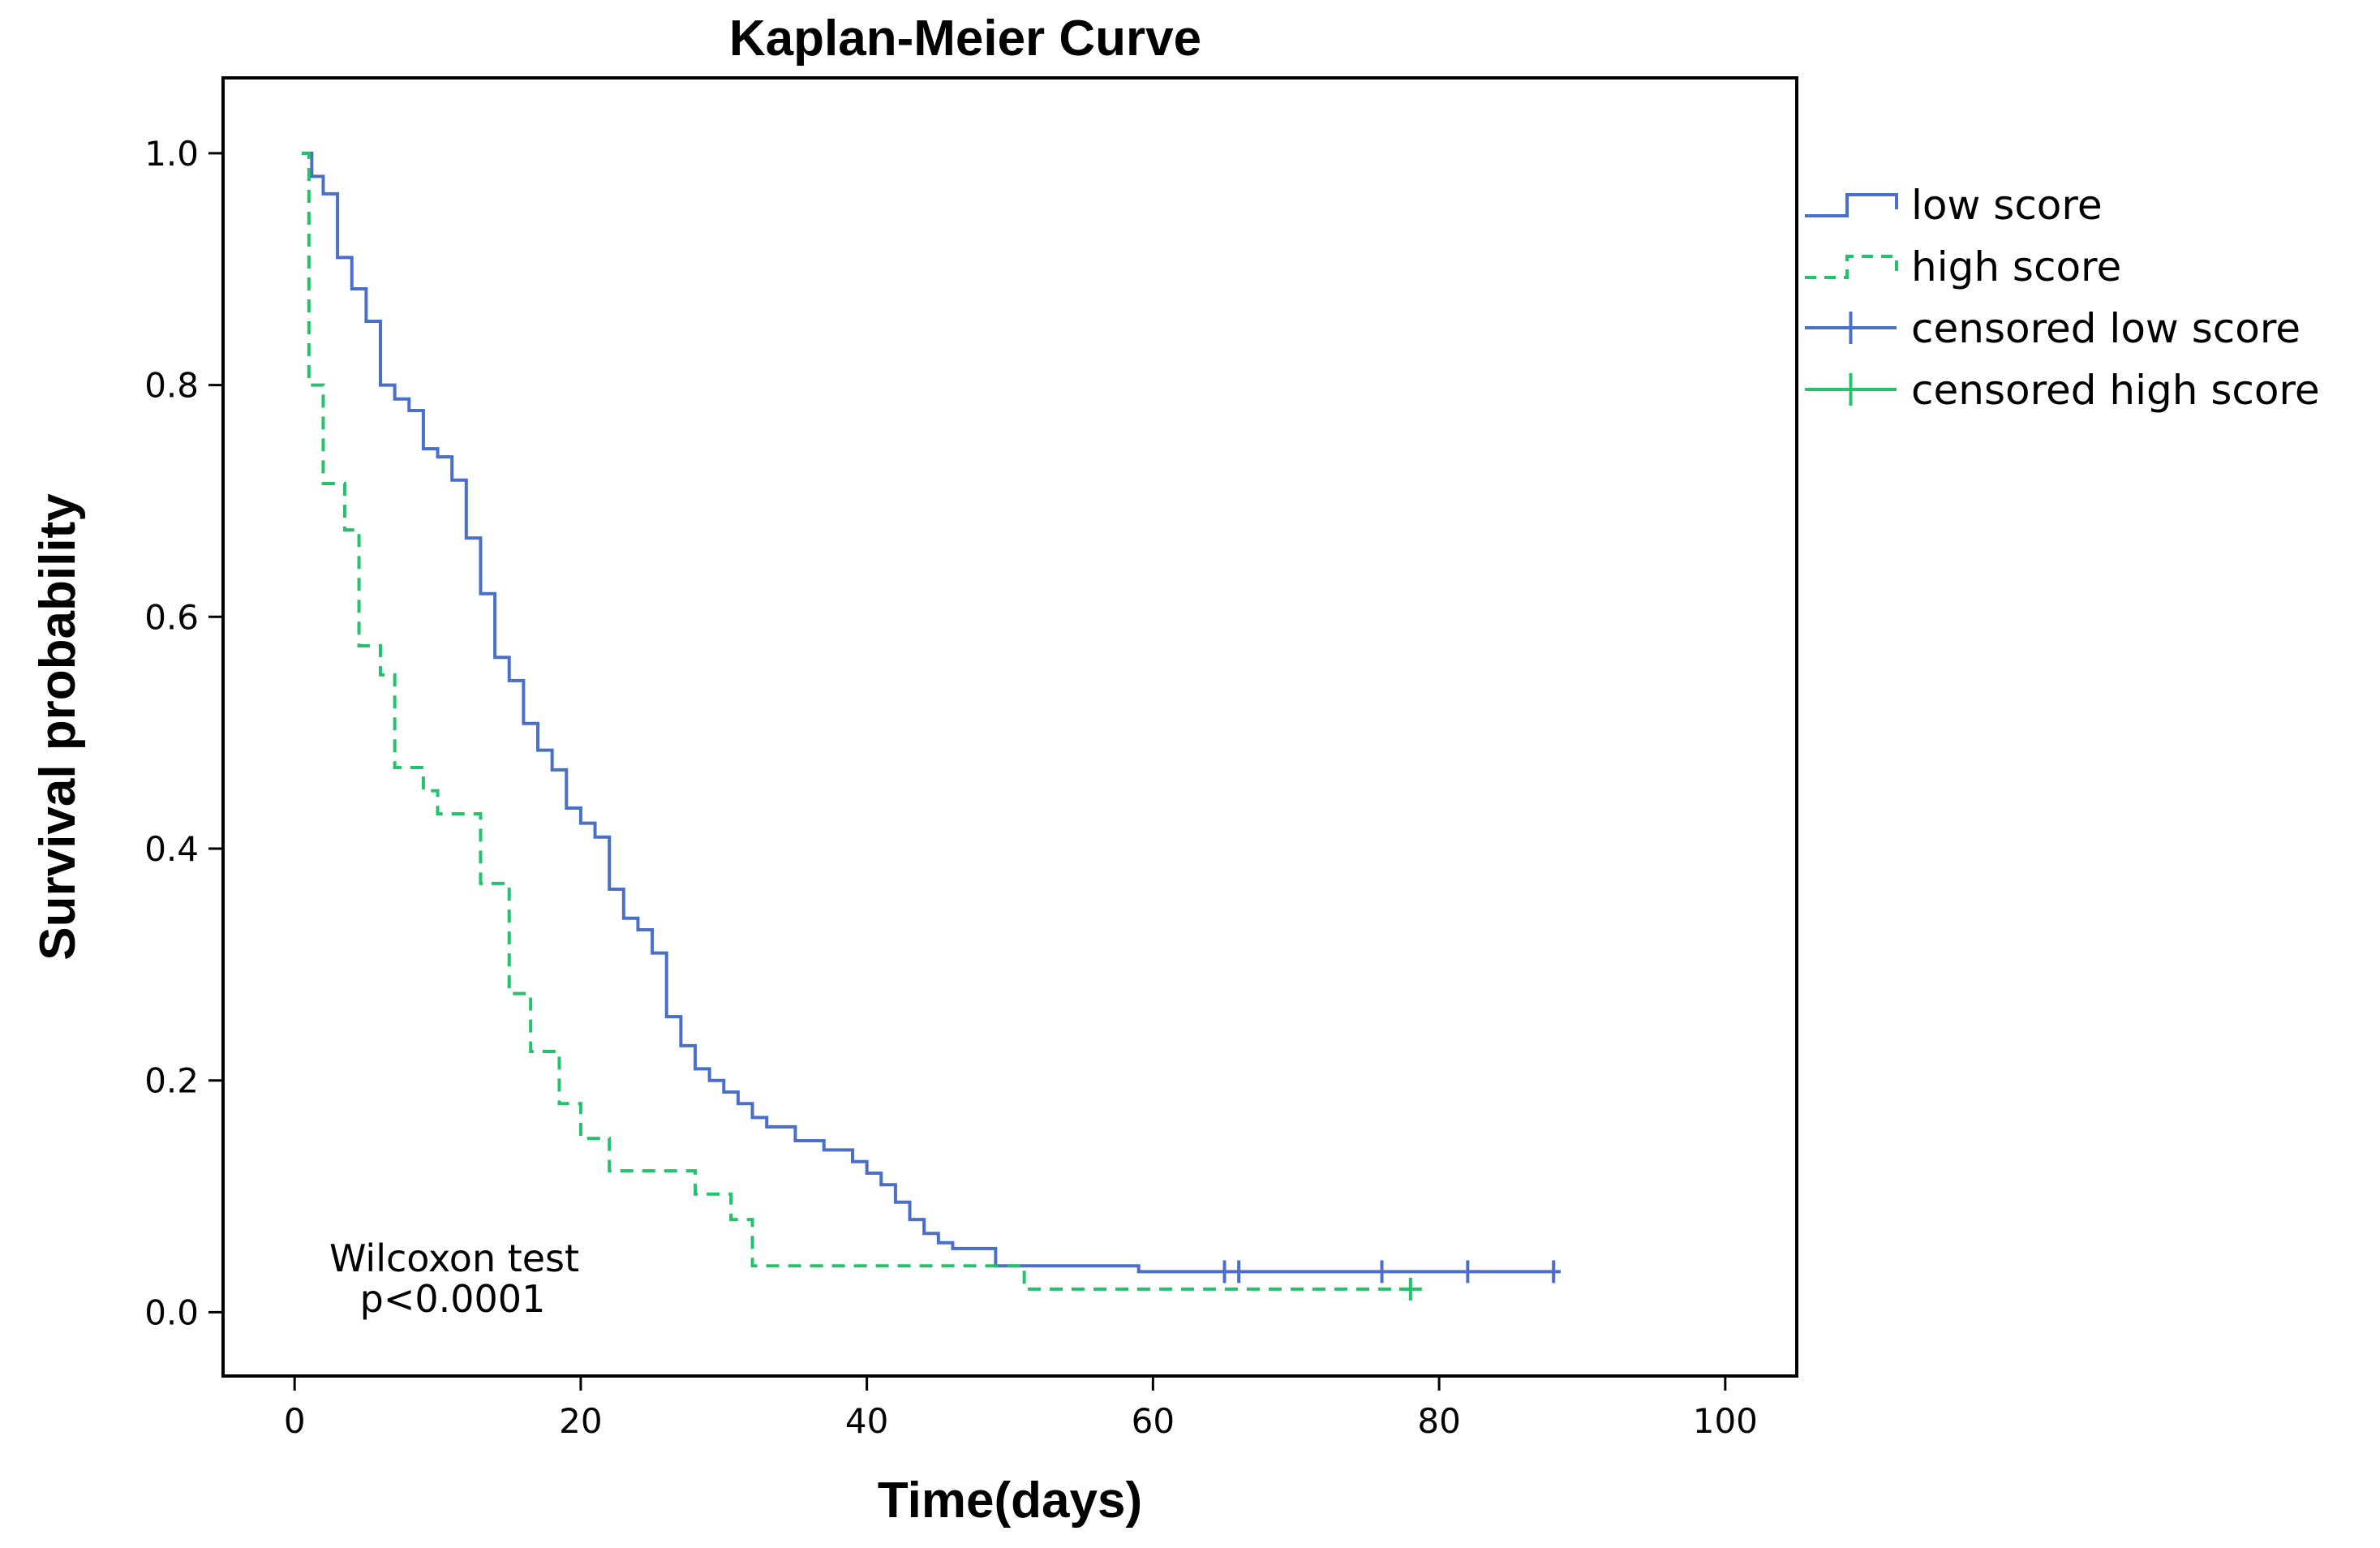 This screenshot has height=1548, width=2380. I want to click on legend-item: censored low score, so click(2053, 328).